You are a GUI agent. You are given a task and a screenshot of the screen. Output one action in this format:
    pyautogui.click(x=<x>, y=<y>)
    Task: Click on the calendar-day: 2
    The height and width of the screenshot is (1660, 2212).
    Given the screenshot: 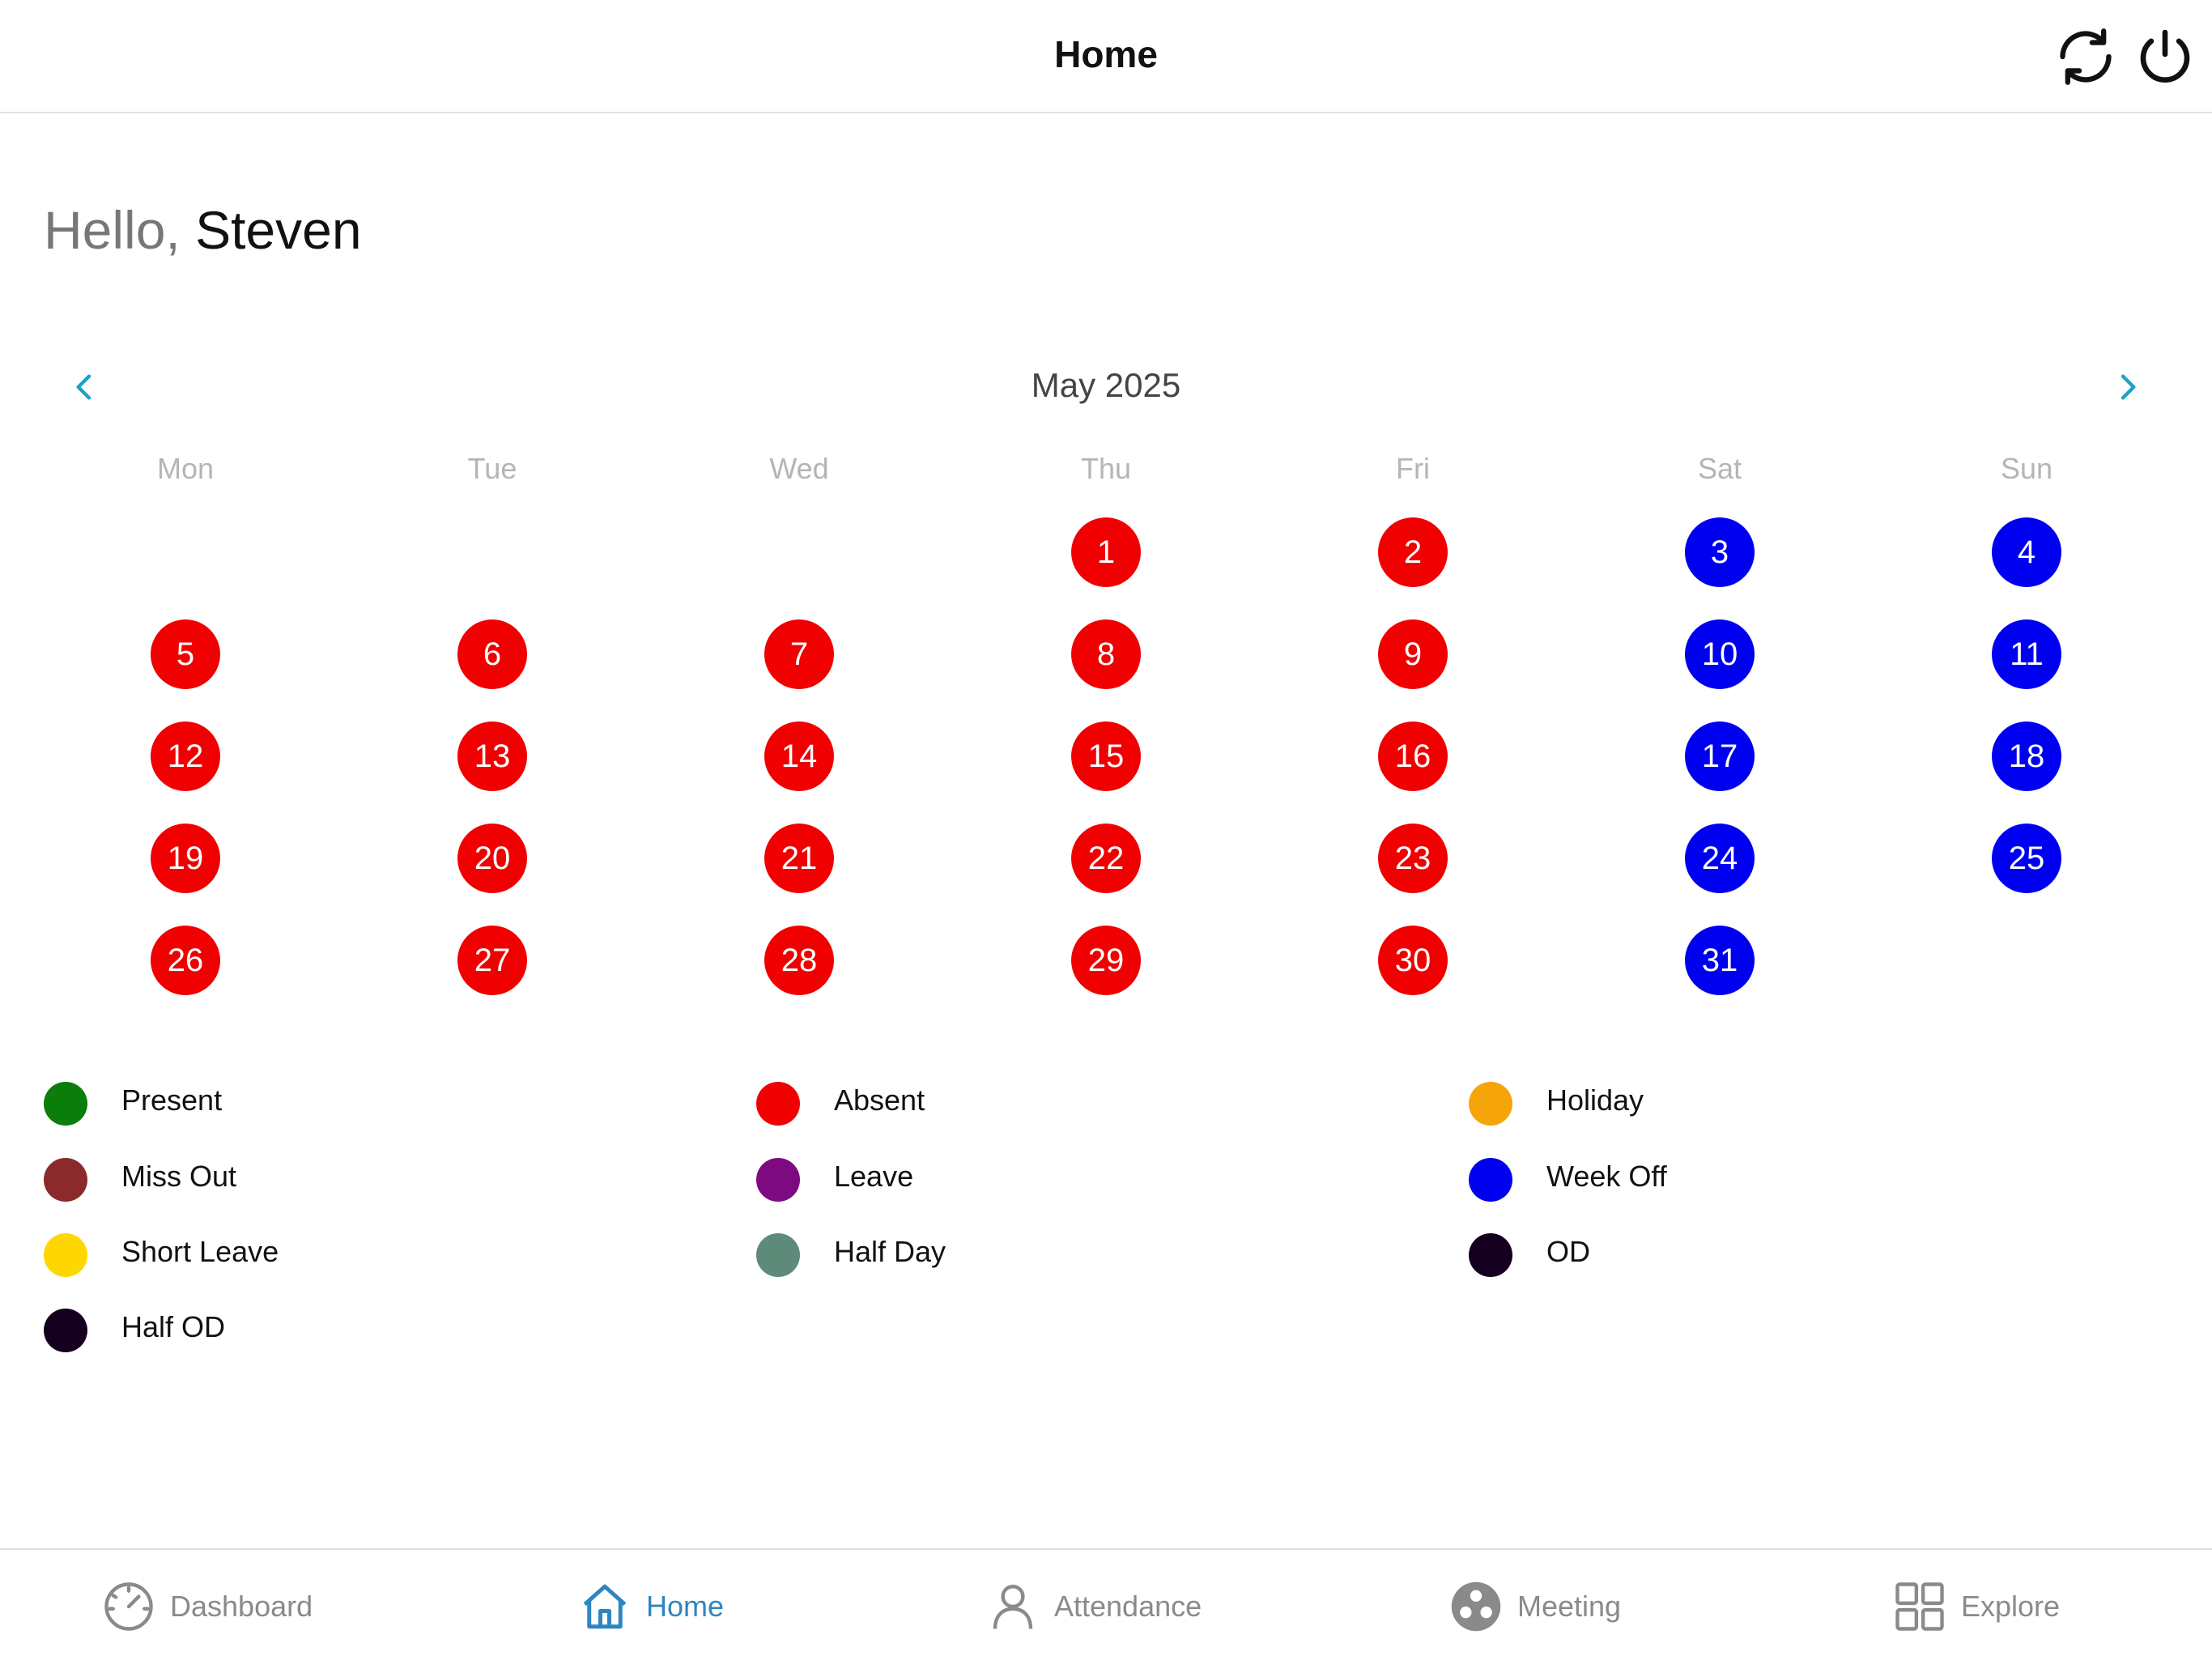 What is the action you would take?
    pyautogui.click(x=1413, y=552)
    